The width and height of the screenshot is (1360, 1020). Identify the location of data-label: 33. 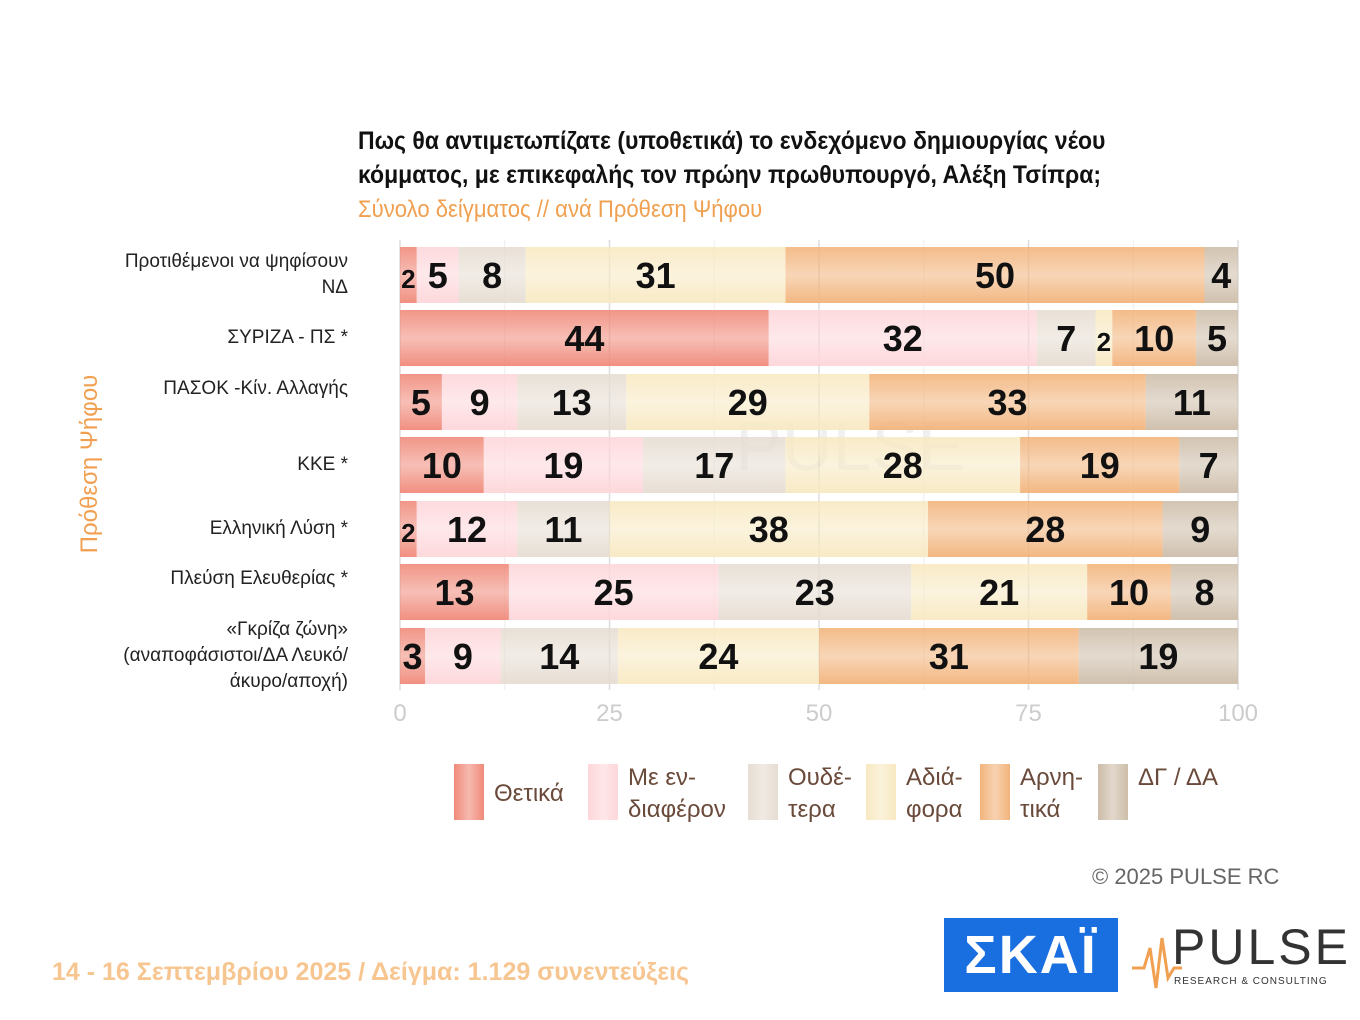
(1008, 402).